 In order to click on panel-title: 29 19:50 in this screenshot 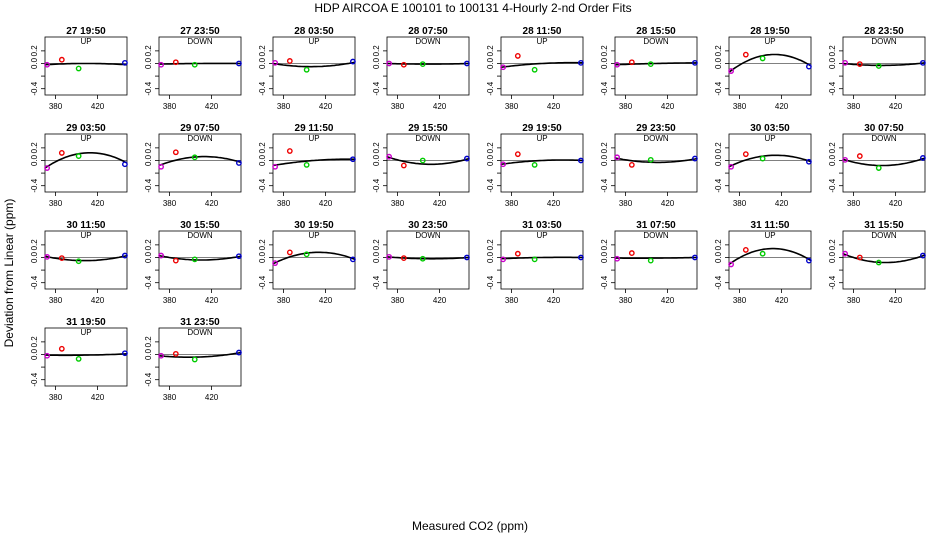, I will do `click(542, 128)`.